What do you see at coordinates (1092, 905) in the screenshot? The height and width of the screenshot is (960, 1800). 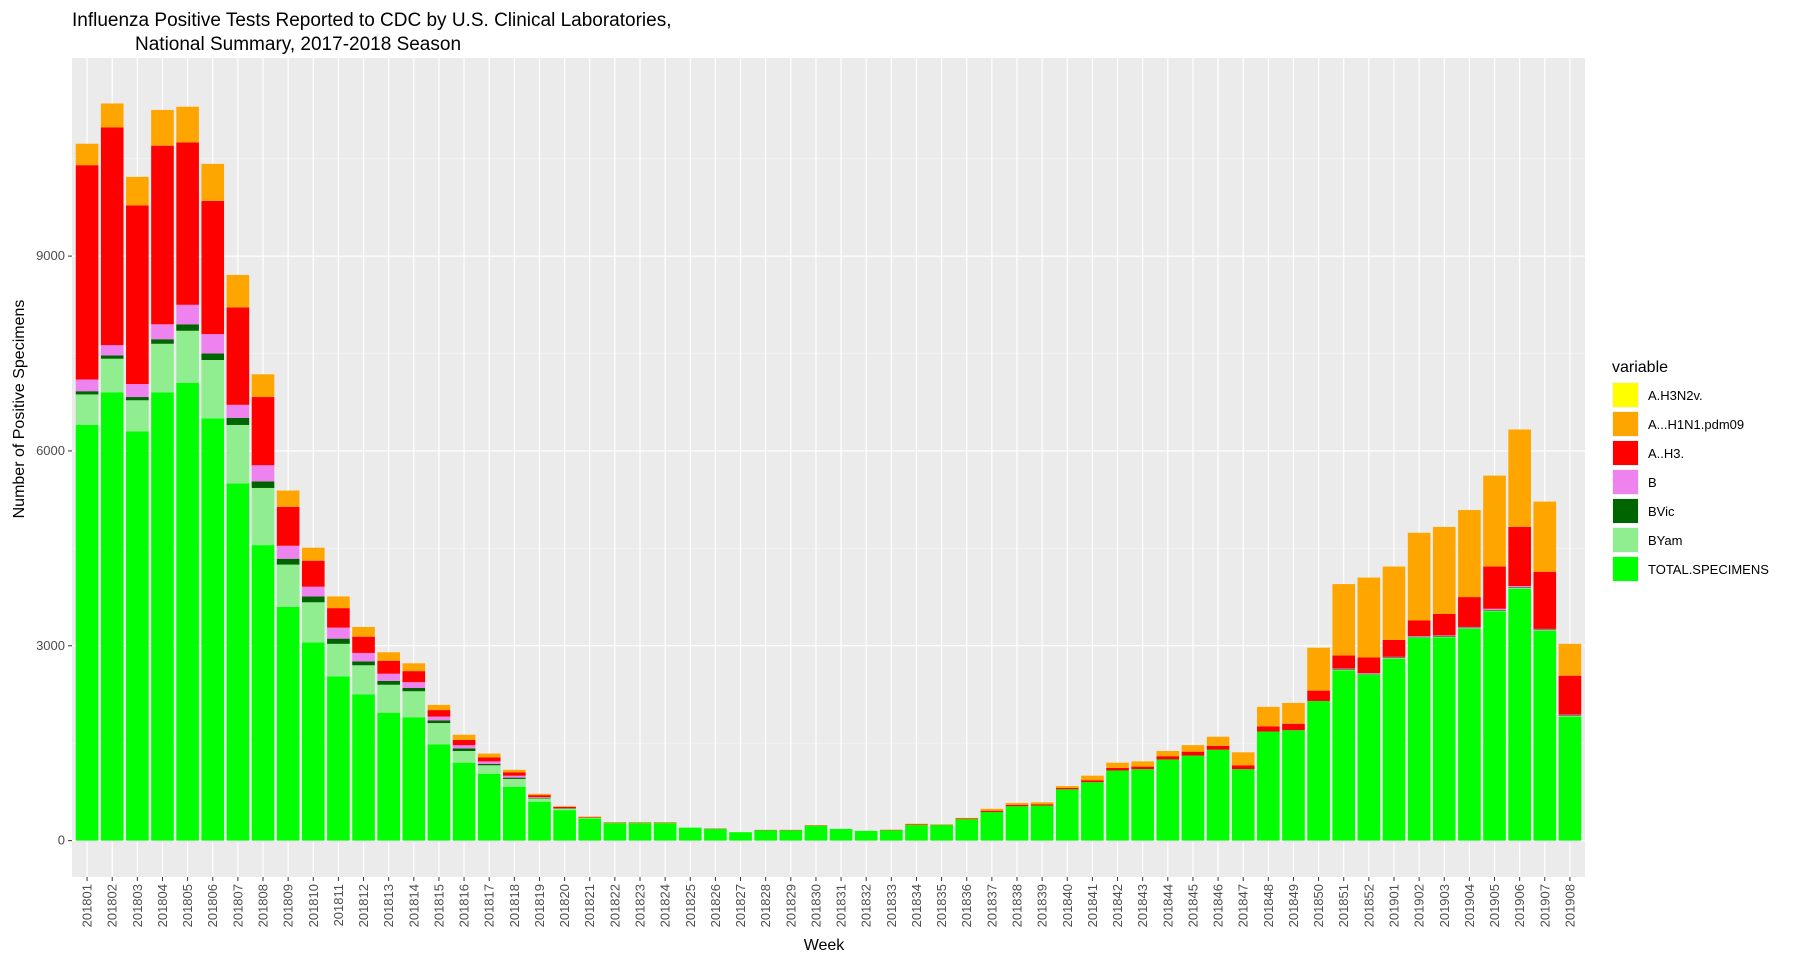 I see `x-tick-label-201841: 201841` at bounding box center [1092, 905].